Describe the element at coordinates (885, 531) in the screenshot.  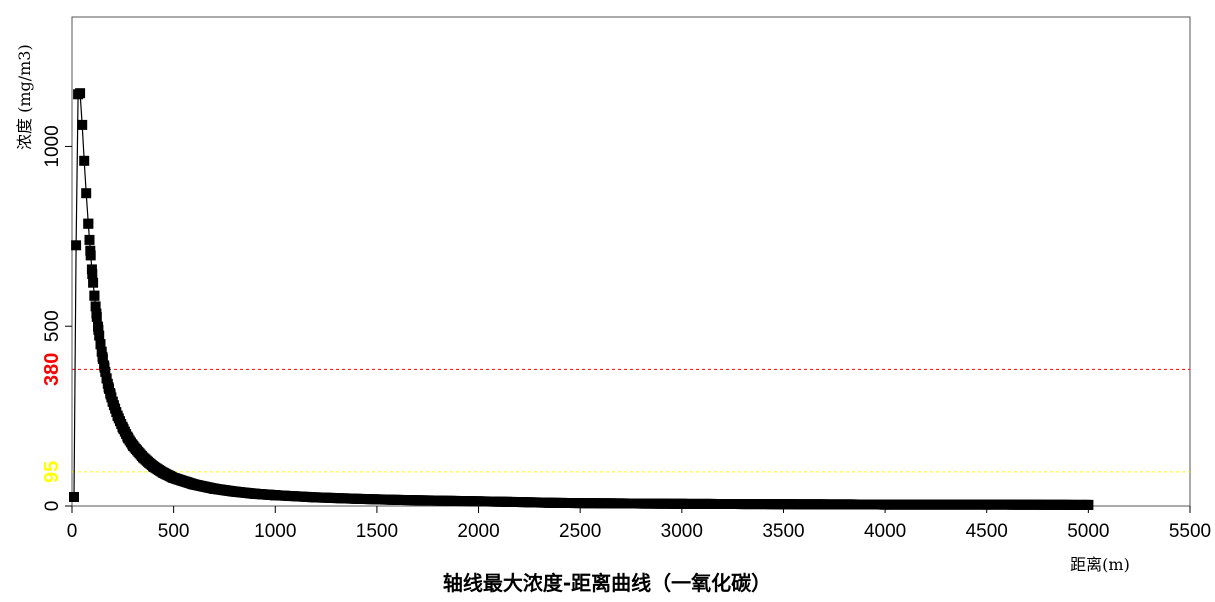
I see `x-tick-label: 4000` at that location.